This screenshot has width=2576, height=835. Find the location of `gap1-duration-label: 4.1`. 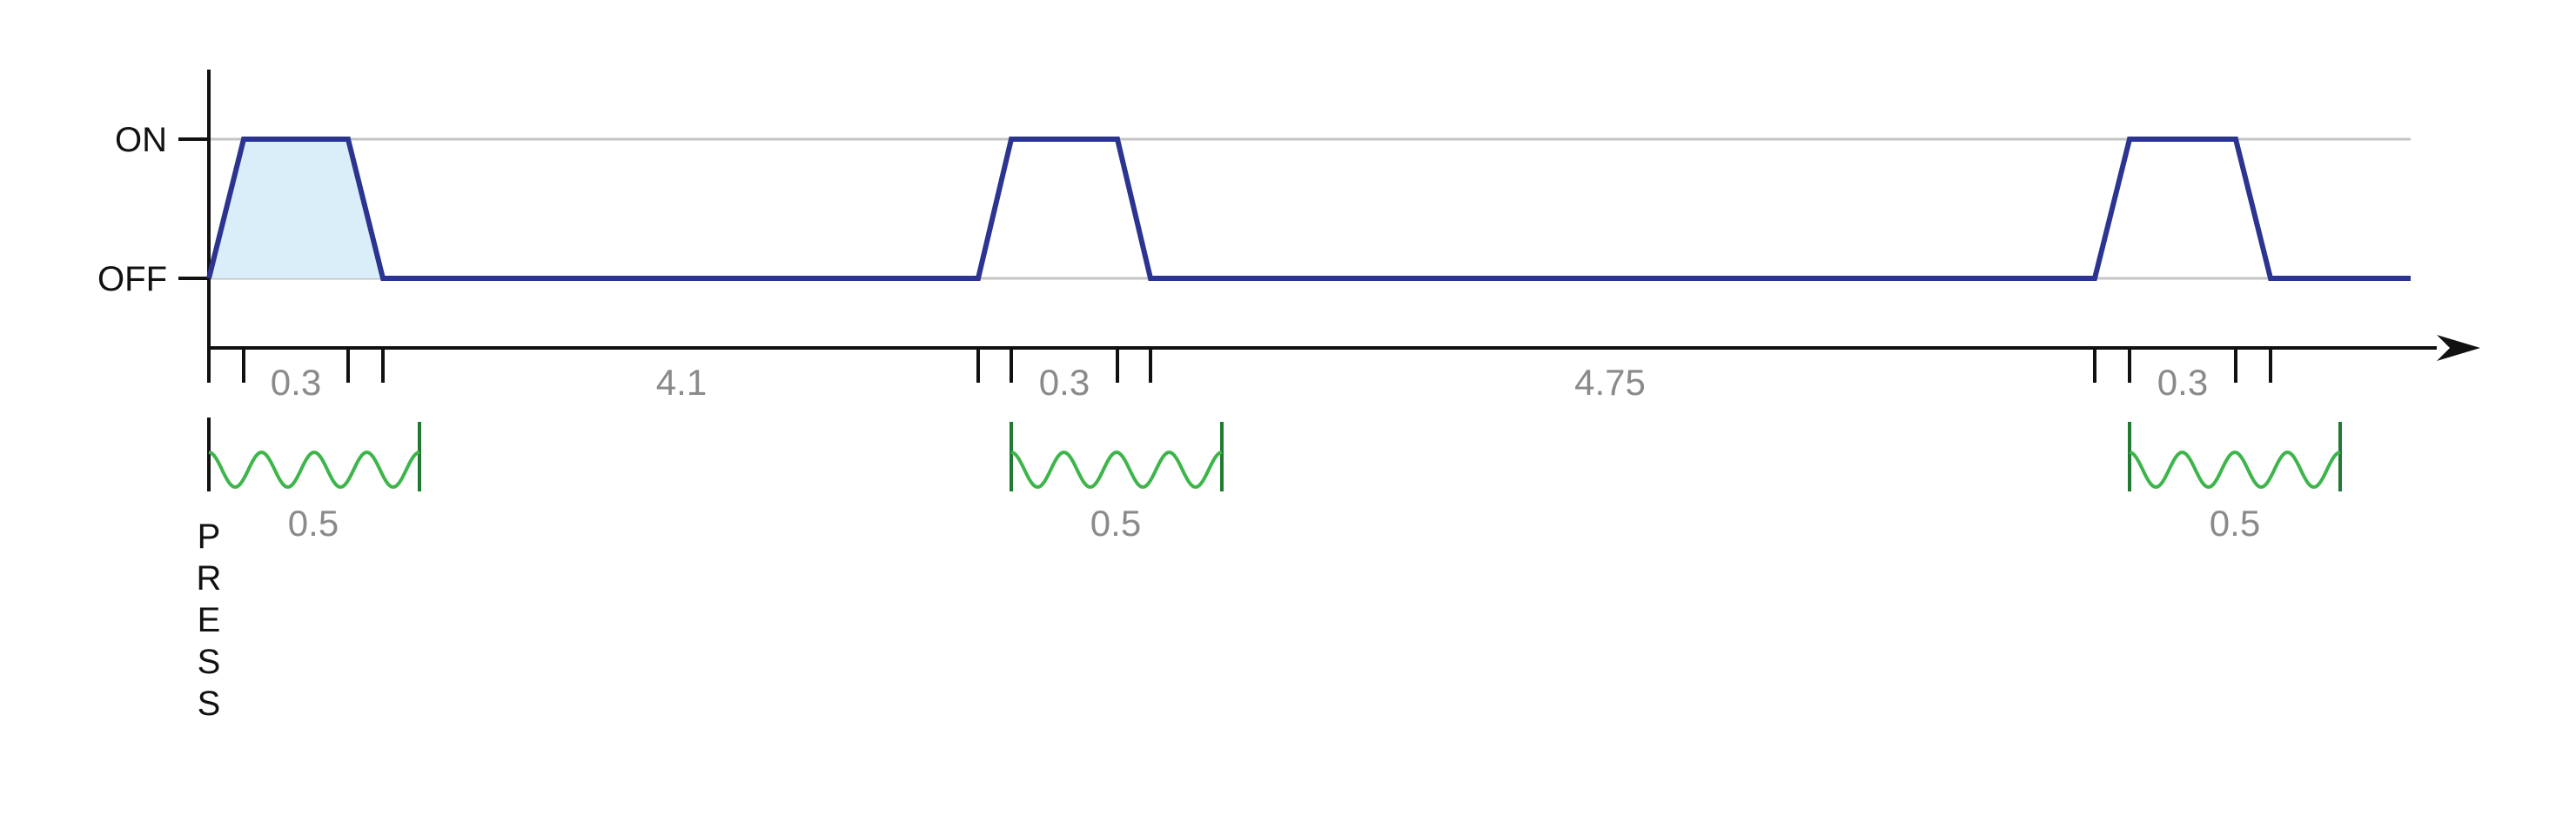

gap1-duration-label: 4.1 is located at coordinates (682, 382).